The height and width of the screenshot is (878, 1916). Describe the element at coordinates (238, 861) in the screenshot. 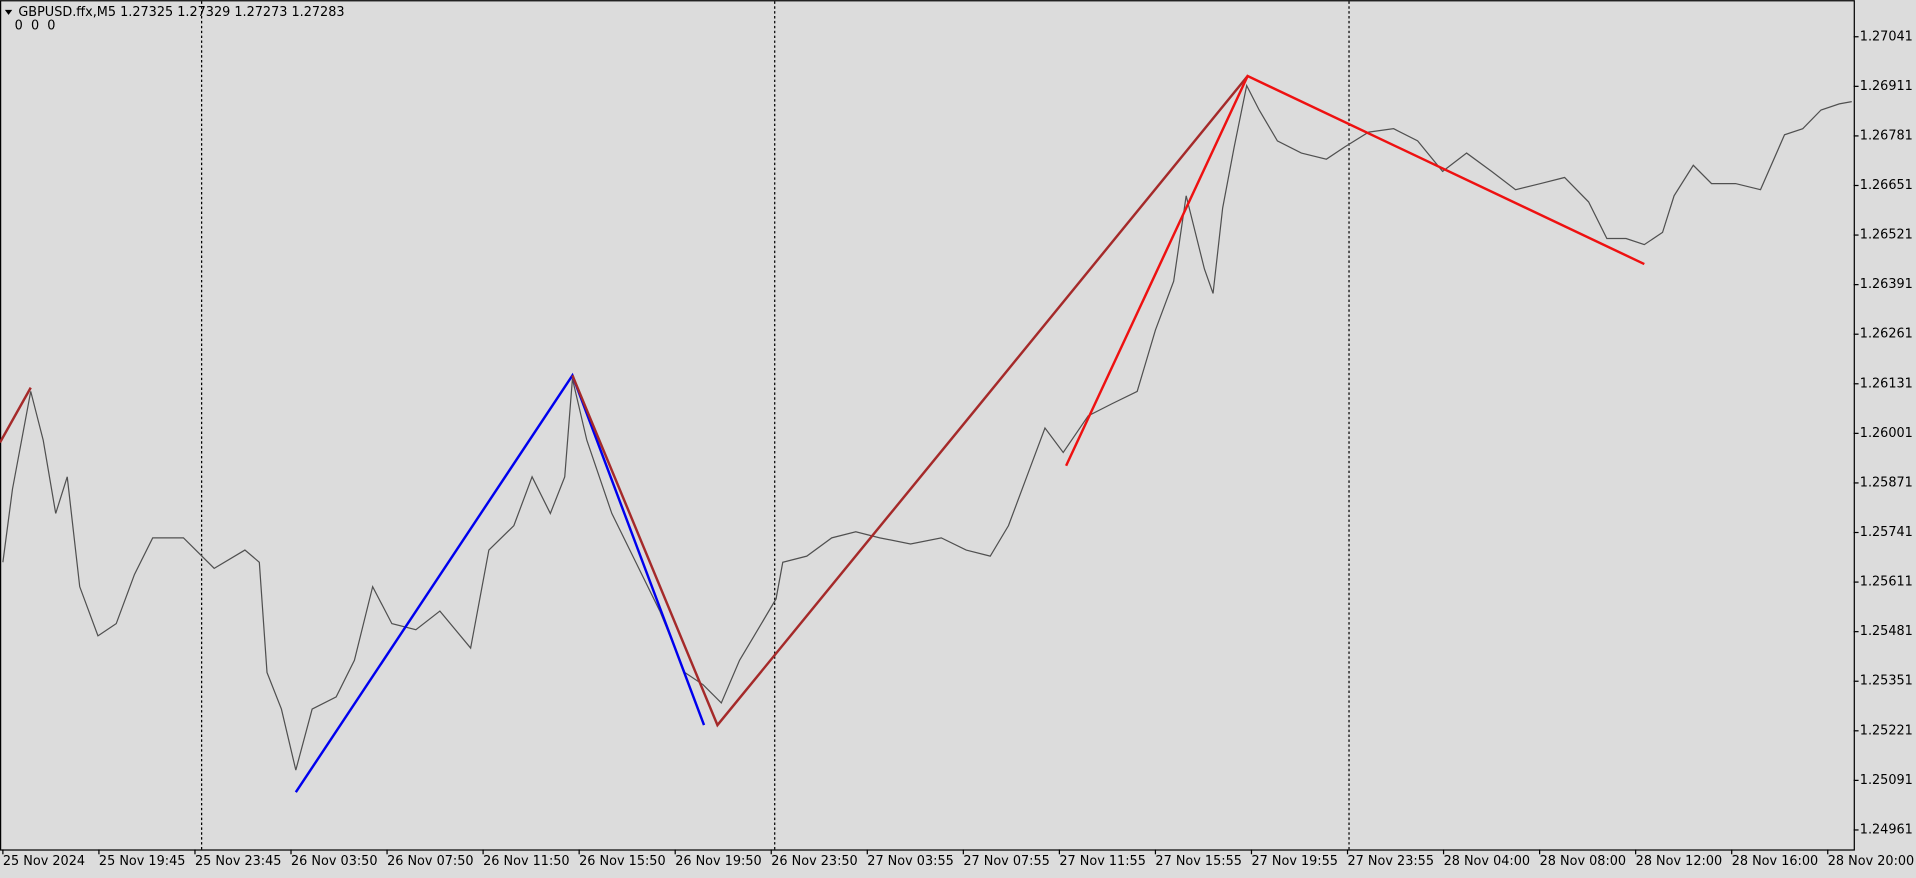

I see `x-tick-label: 25 Nov 23:45` at that location.